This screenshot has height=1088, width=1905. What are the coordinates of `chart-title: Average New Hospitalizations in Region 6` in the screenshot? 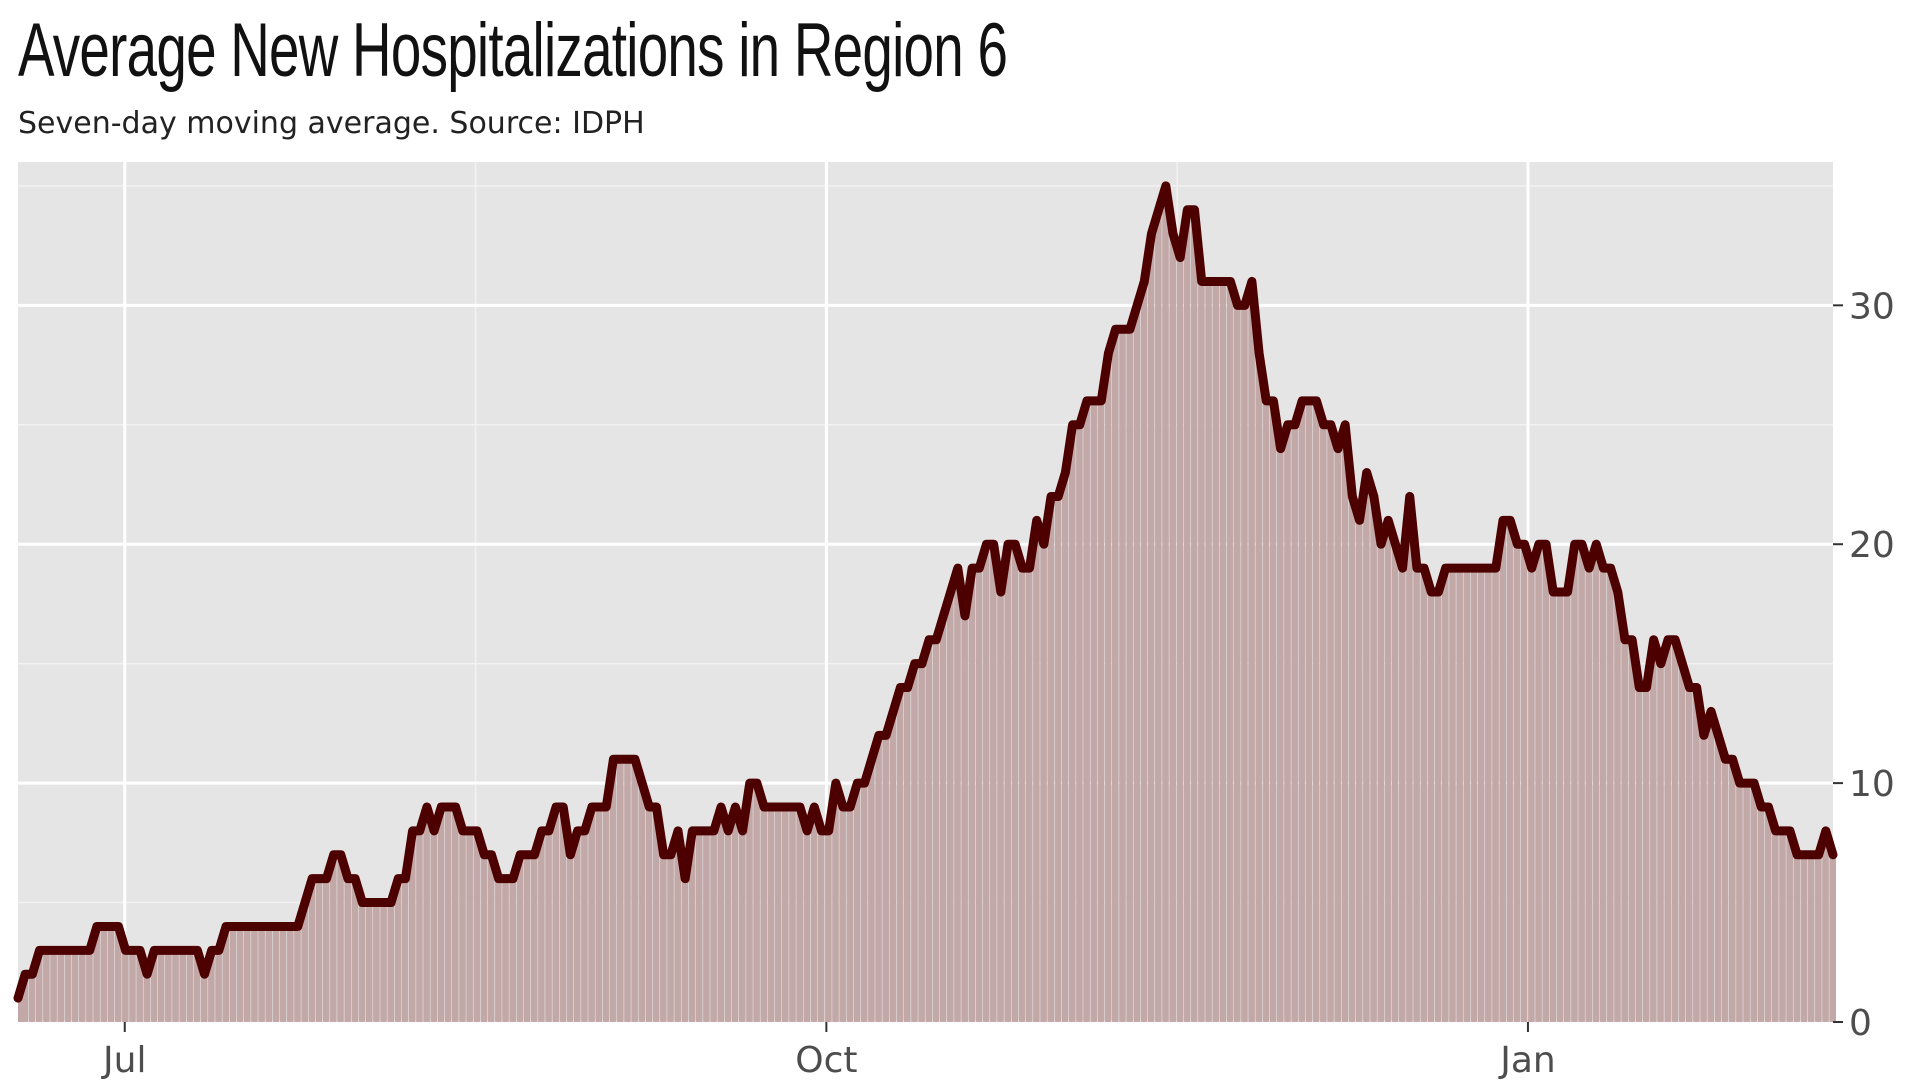 It's located at (513, 50).